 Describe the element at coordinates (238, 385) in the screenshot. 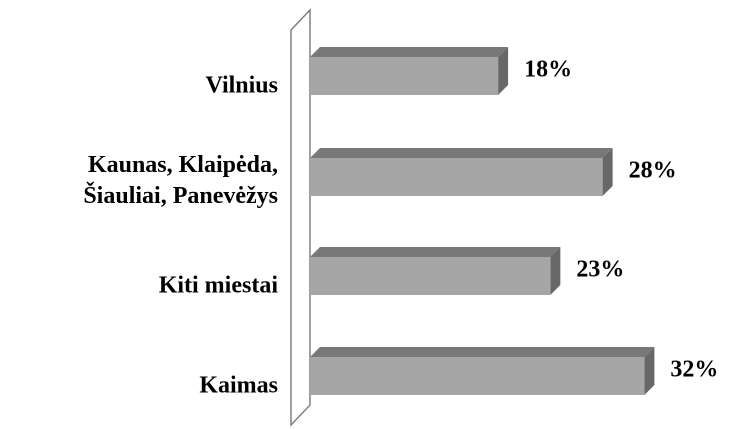

I see `category-label: Kaimas` at that location.